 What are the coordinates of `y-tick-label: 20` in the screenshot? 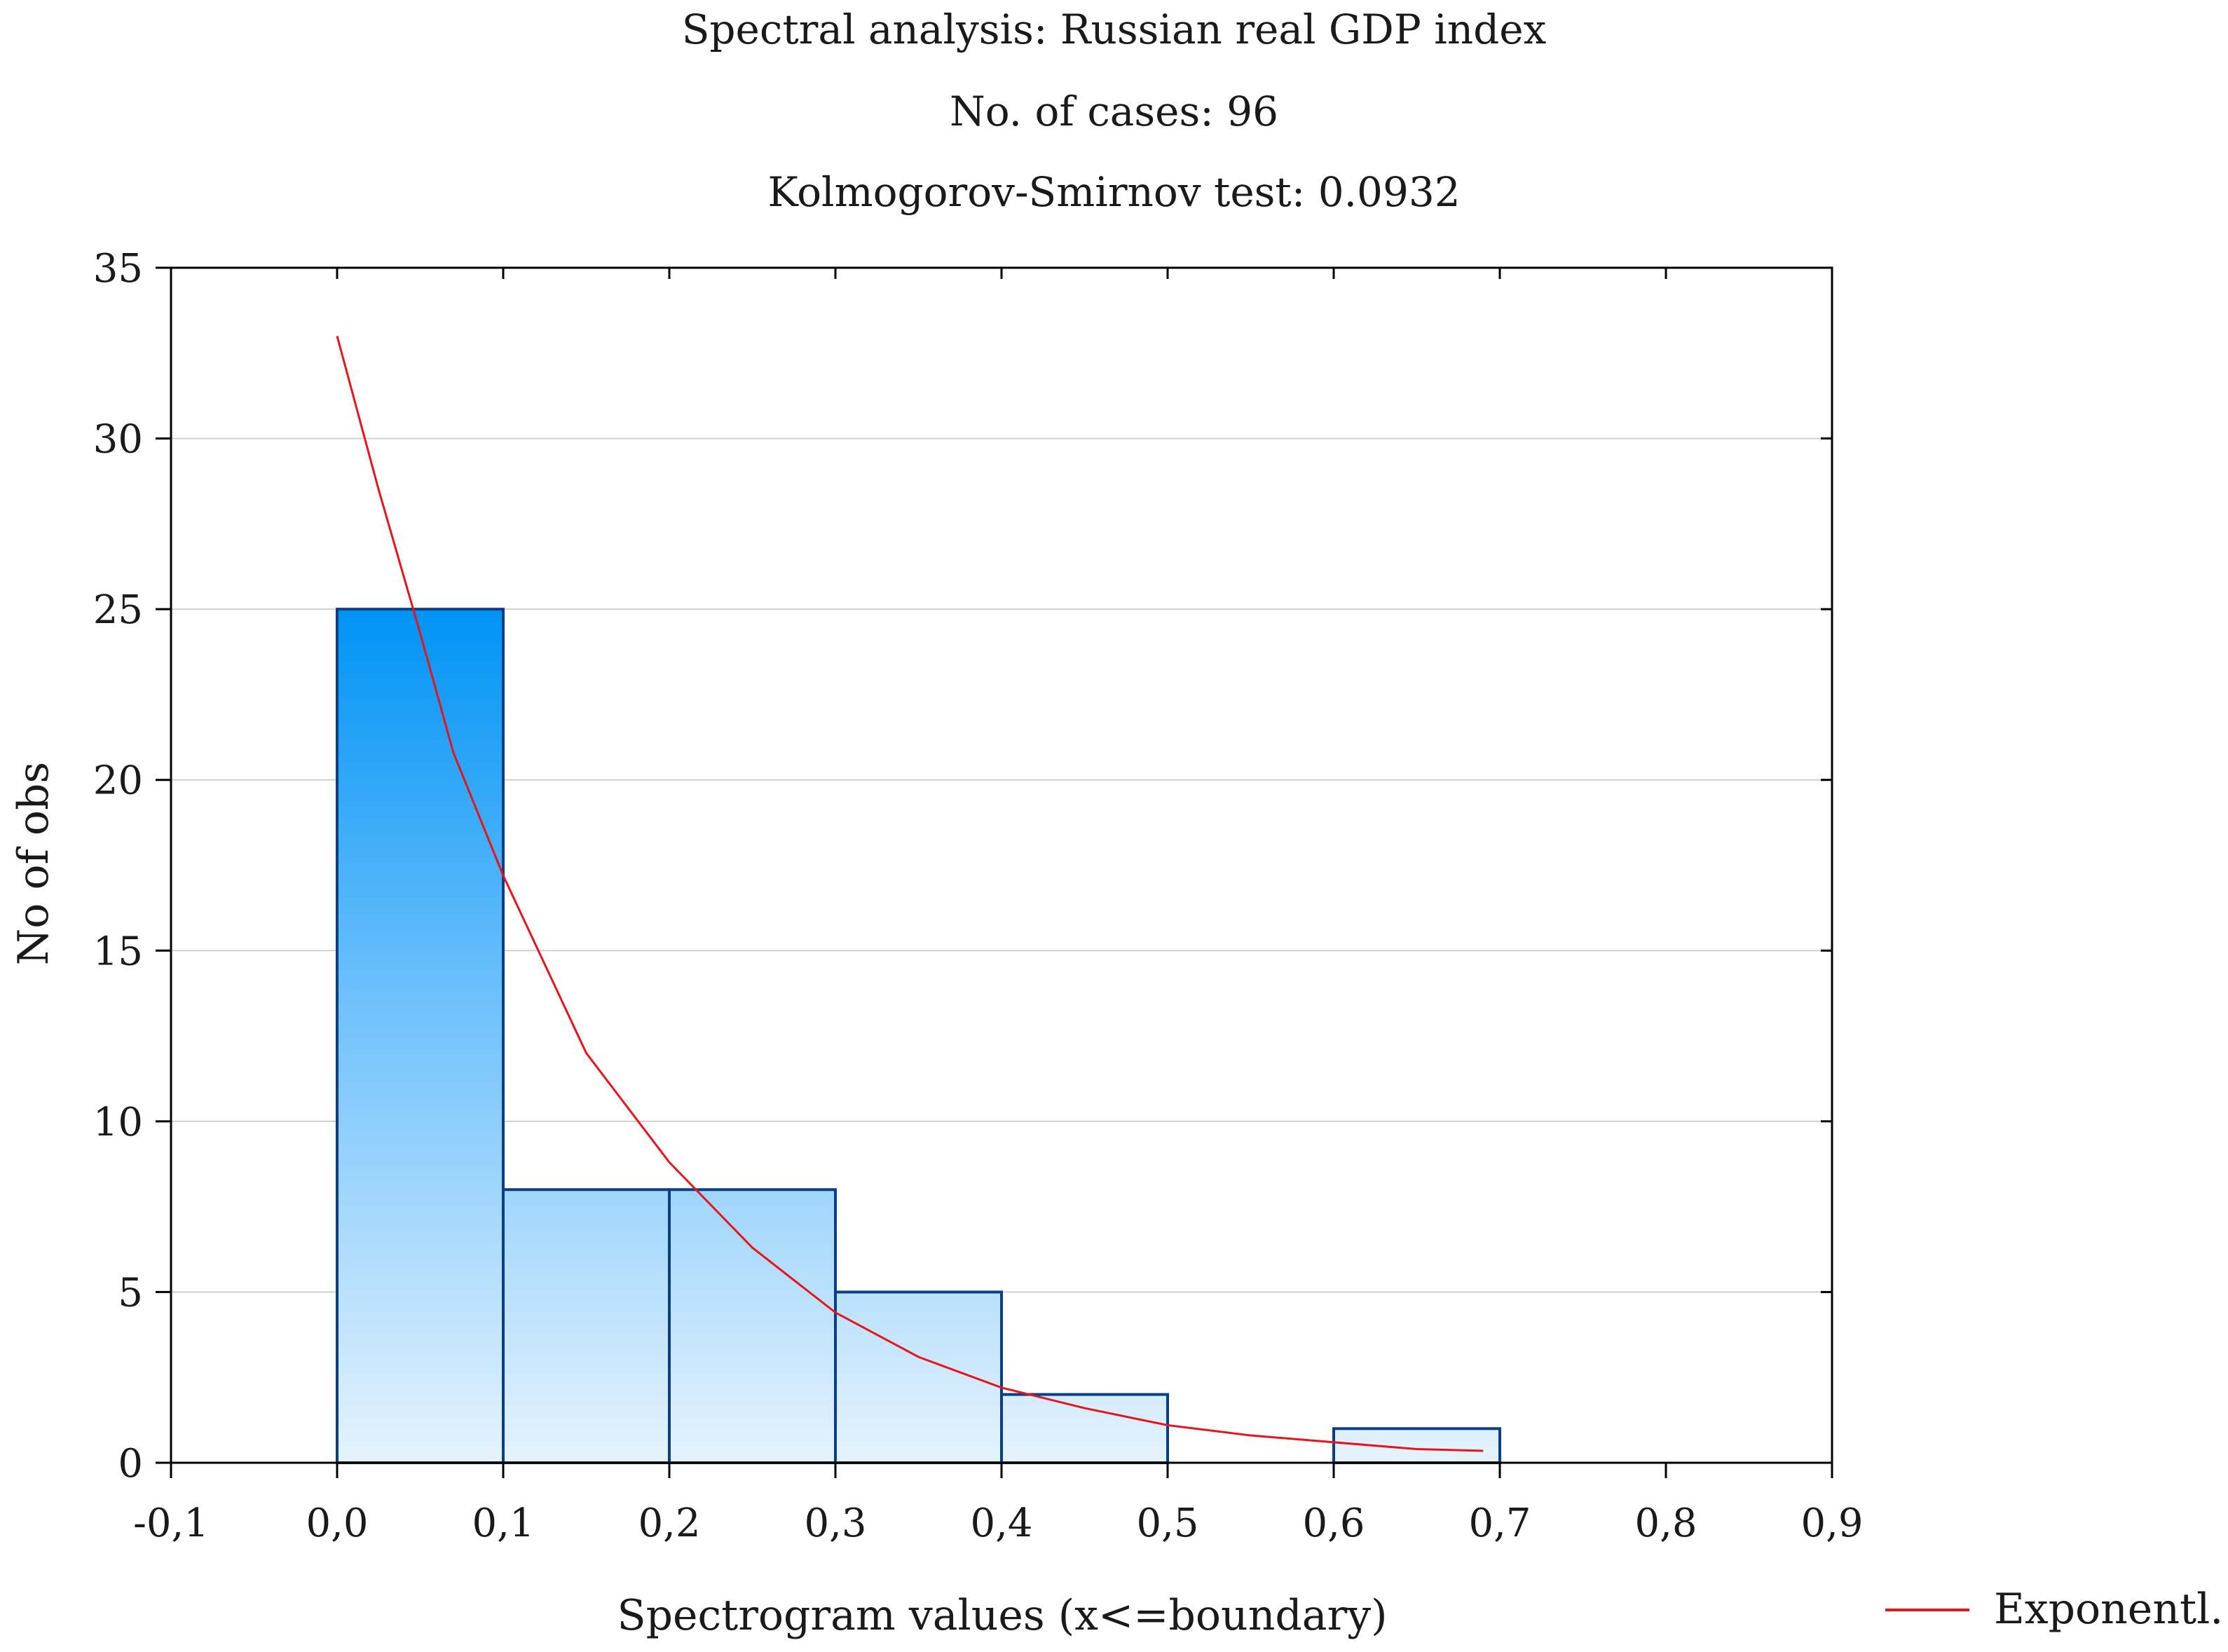 It's located at (118, 781).